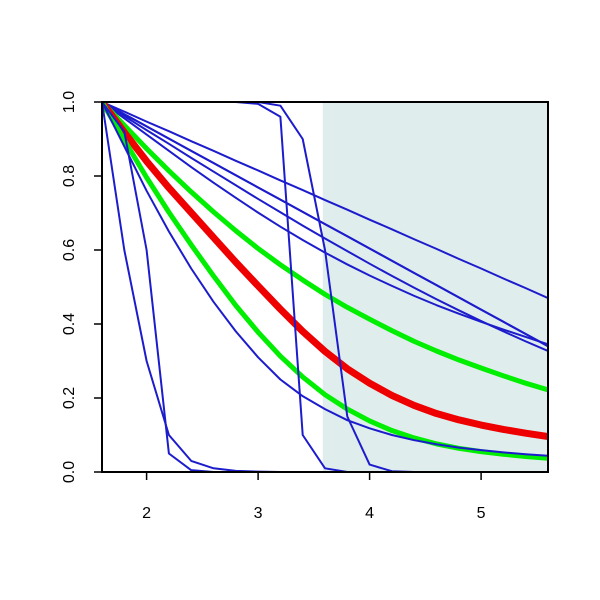  I want to click on x-tick-label-1: 3, so click(258, 513).